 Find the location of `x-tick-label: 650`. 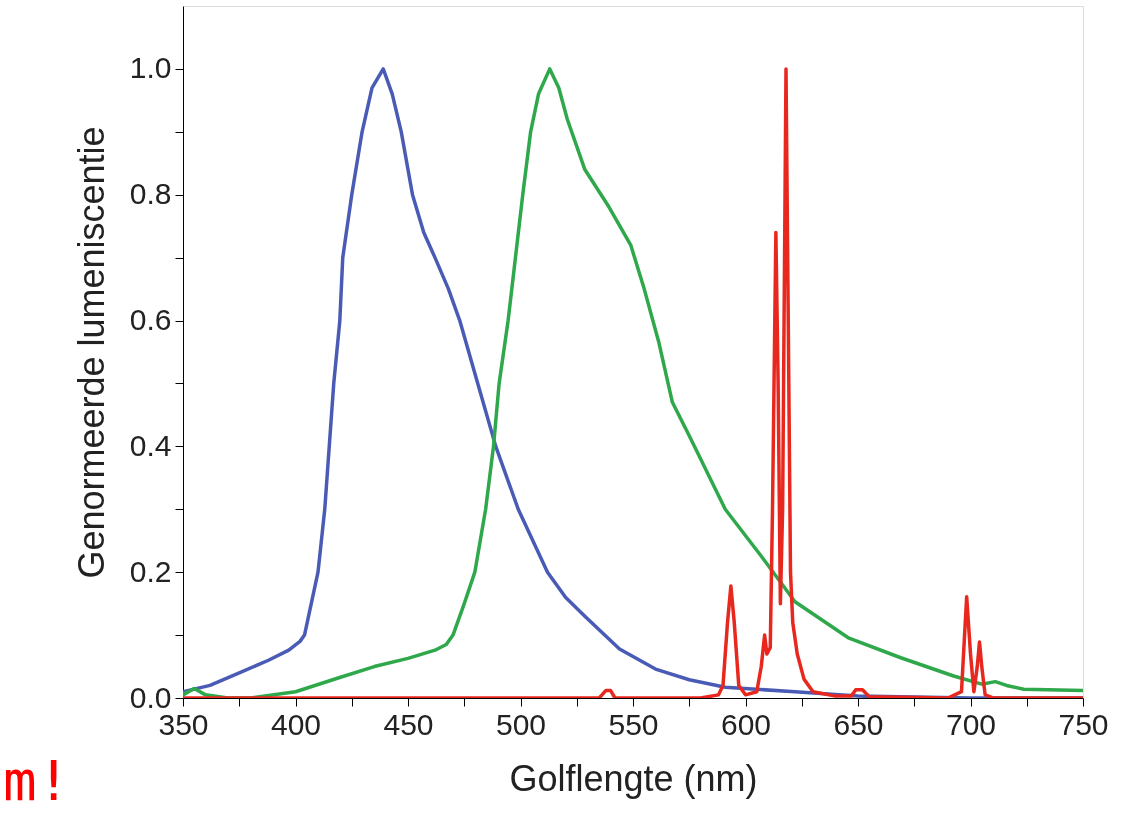

x-tick-label: 650 is located at coordinates (858, 724).